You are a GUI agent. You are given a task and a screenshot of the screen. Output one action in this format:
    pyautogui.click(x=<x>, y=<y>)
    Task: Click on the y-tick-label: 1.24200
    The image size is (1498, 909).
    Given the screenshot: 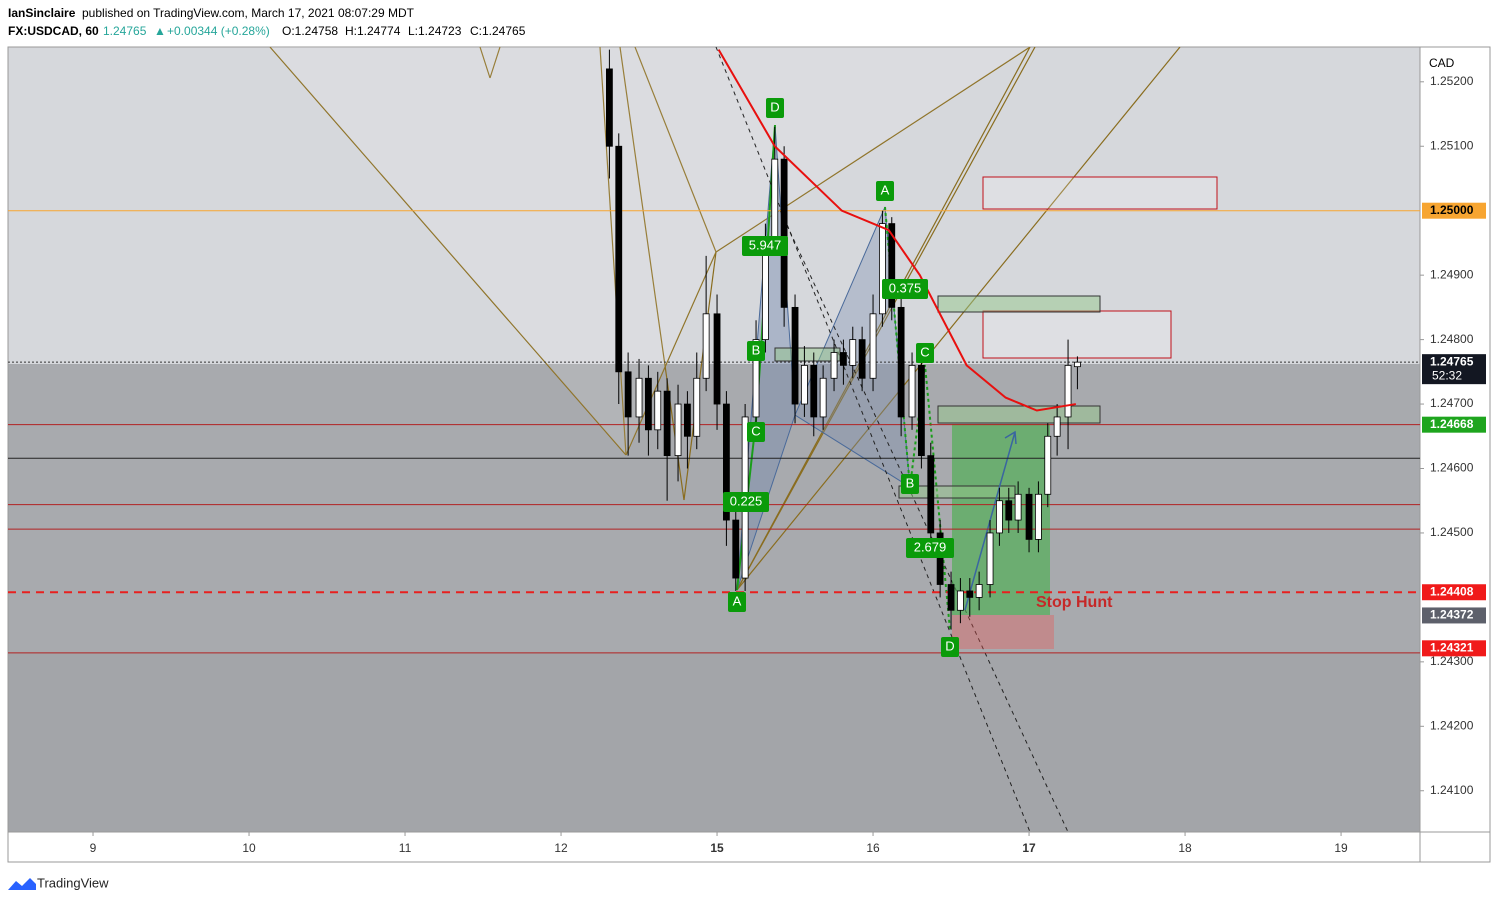 What is the action you would take?
    pyautogui.click(x=1452, y=725)
    